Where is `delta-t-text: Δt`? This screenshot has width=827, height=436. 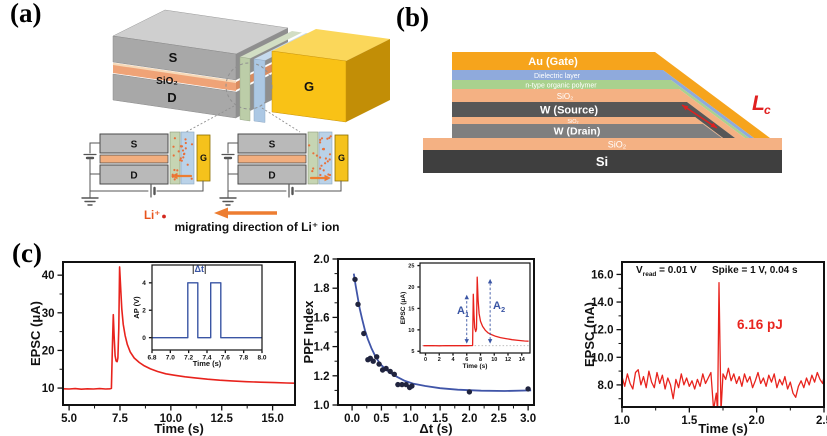
delta-t-text: Δt is located at coordinates (199, 269).